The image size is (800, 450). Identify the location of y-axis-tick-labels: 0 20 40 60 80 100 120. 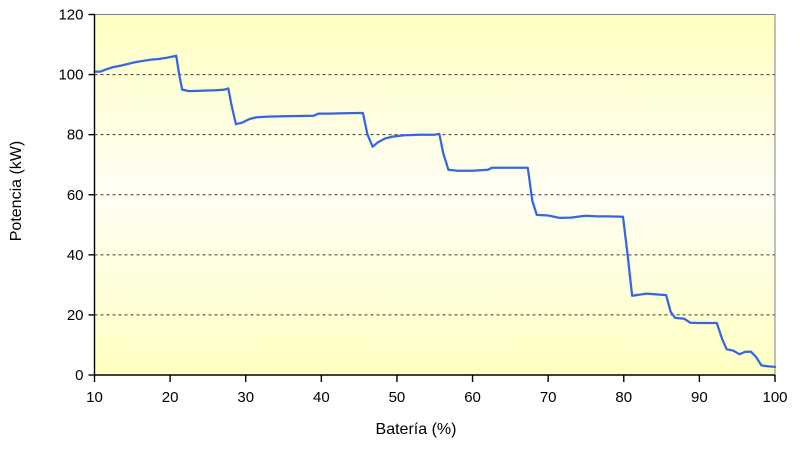
(70, 196).